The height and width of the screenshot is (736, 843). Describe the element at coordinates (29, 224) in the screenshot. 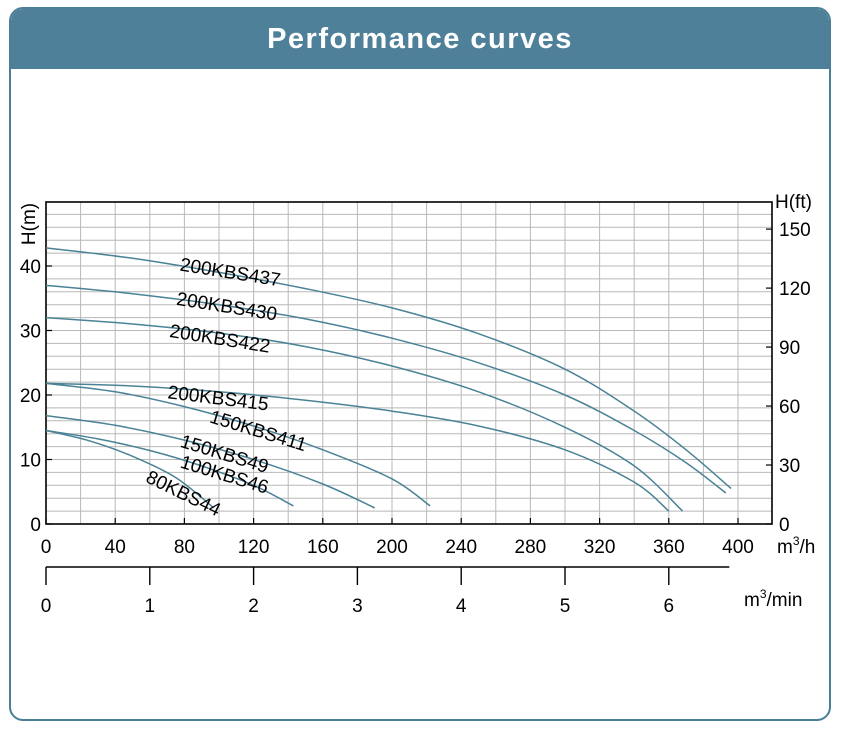

I see `y-axis-label: H(m)` at that location.